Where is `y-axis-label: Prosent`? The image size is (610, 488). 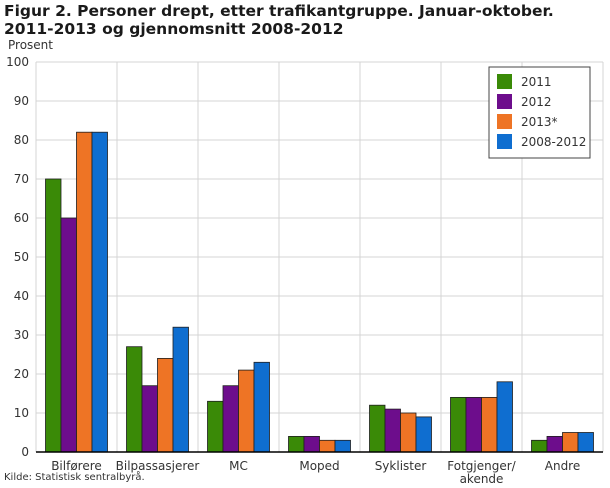 y-axis-label: Prosent is located at coordinates (30, 45).